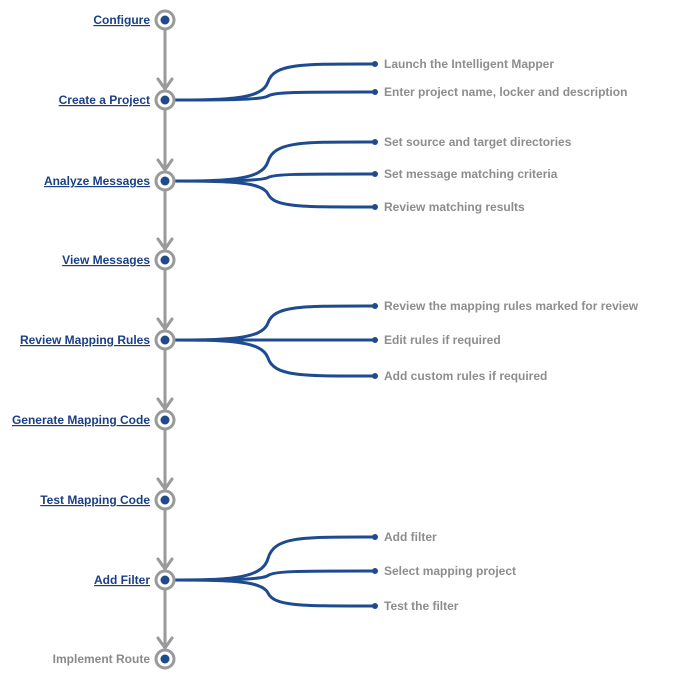 The width and height of the screenshot is (690, 700). I want to click on task-label: Select mapping project, so click(450, 571).